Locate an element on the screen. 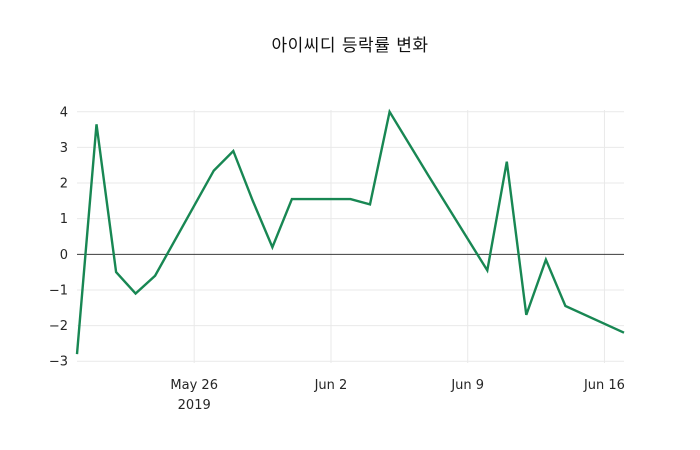 This screenshot has width=700, height=450. x-tick-label: Jun 2 is located at coordinates (331, 385).